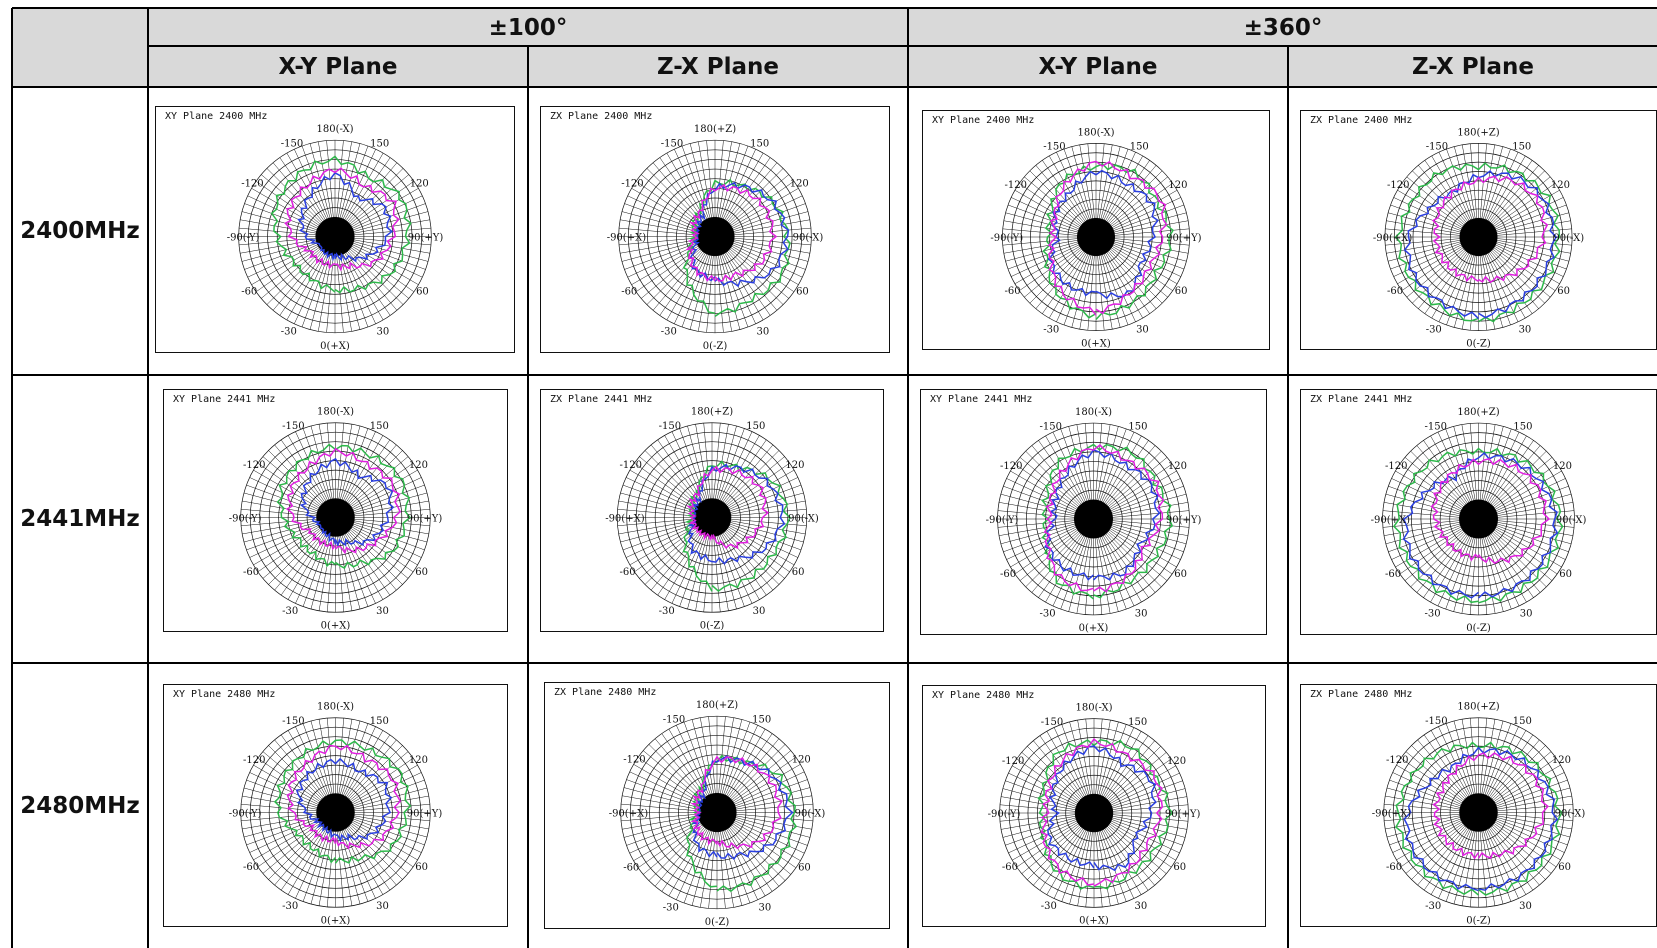 The height and width of the screenshot is (948, 1657). Describe the element at coordinates (629, 814) in the screenshot. I see `axis-label-right: -90(+X)` at that location.